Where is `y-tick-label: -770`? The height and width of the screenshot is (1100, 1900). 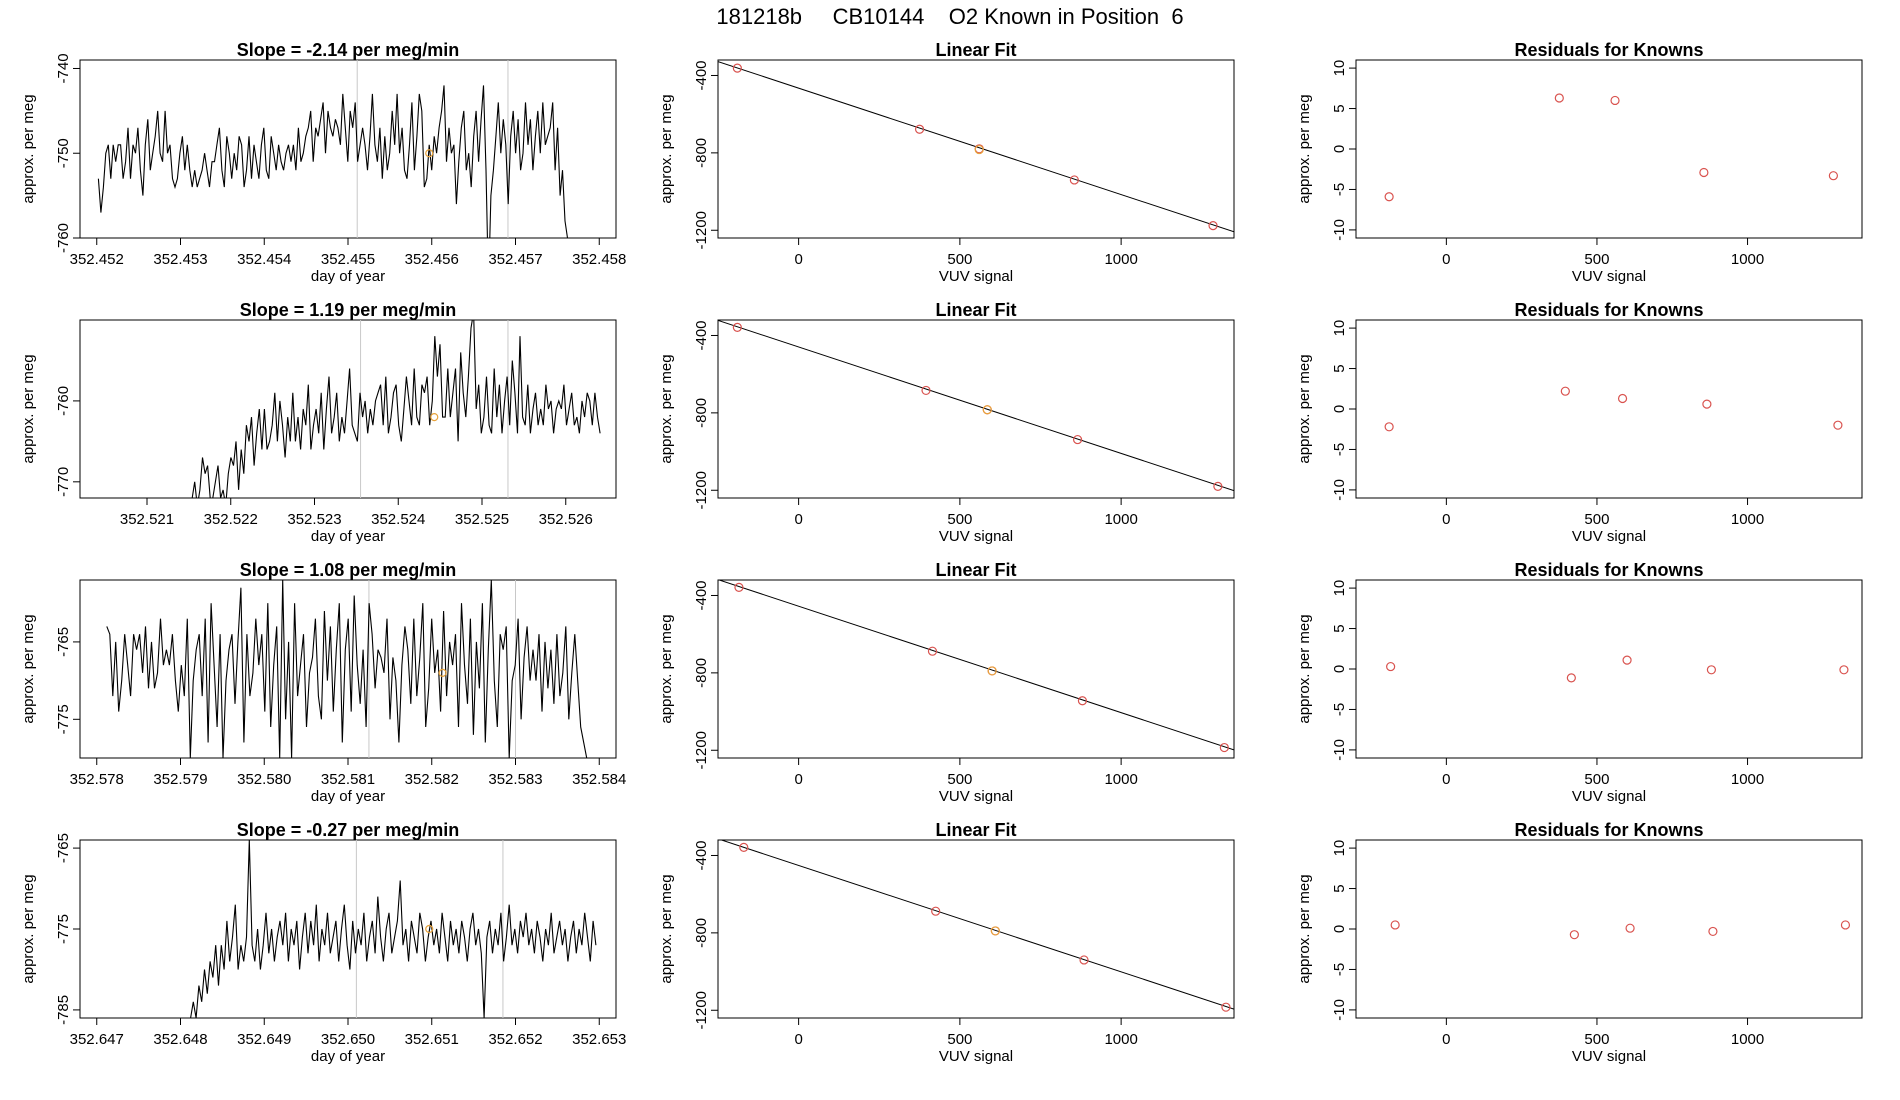
y-tick-label: -770 is located at coordinates (63, 482).